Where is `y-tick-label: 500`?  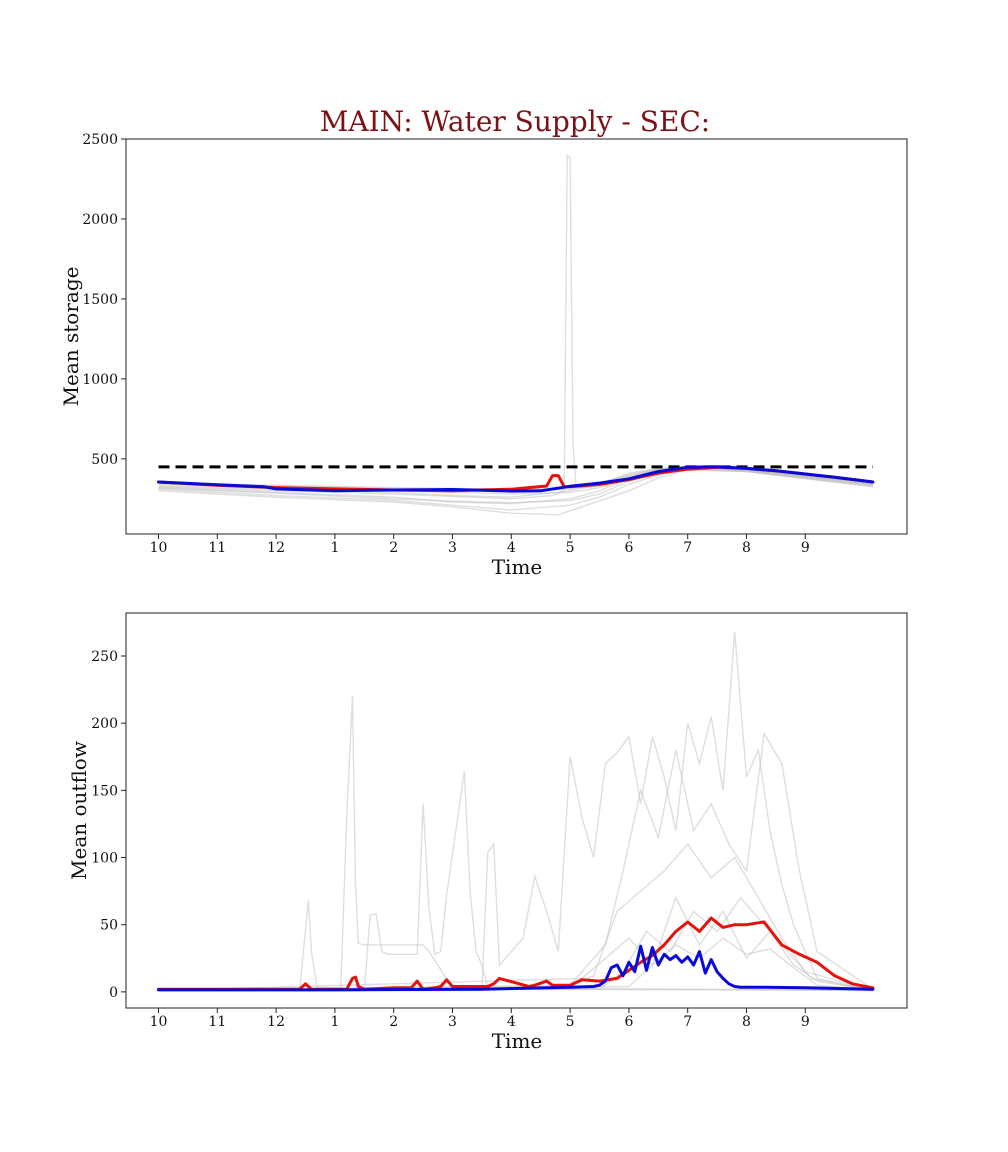 y-tick-label: 500 is located at coordinates (104, 460).